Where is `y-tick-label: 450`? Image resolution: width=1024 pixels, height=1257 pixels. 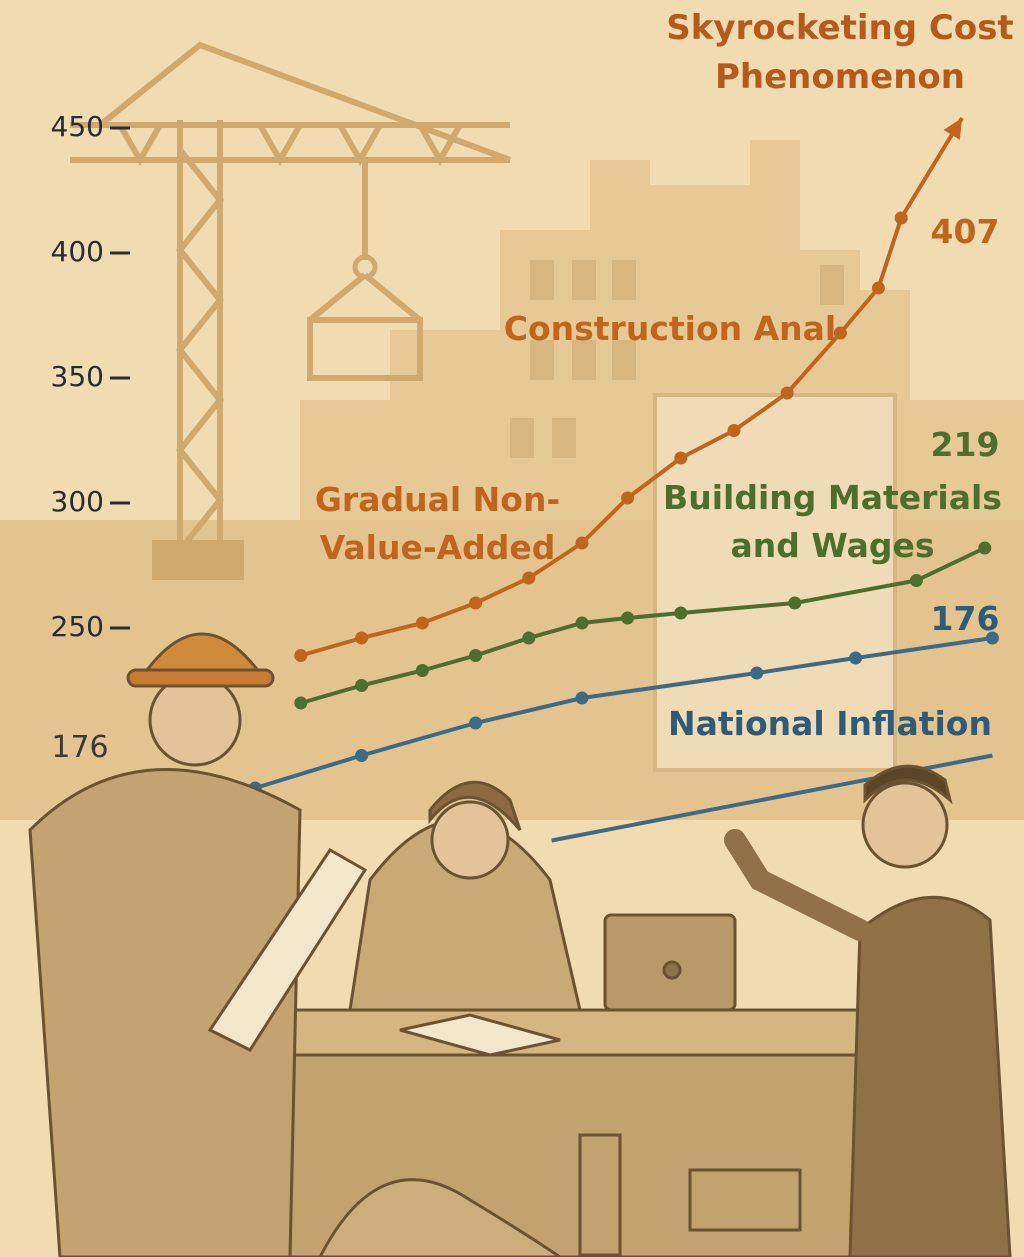
y-tick-label: 450 is located at coordinates (77, 126).